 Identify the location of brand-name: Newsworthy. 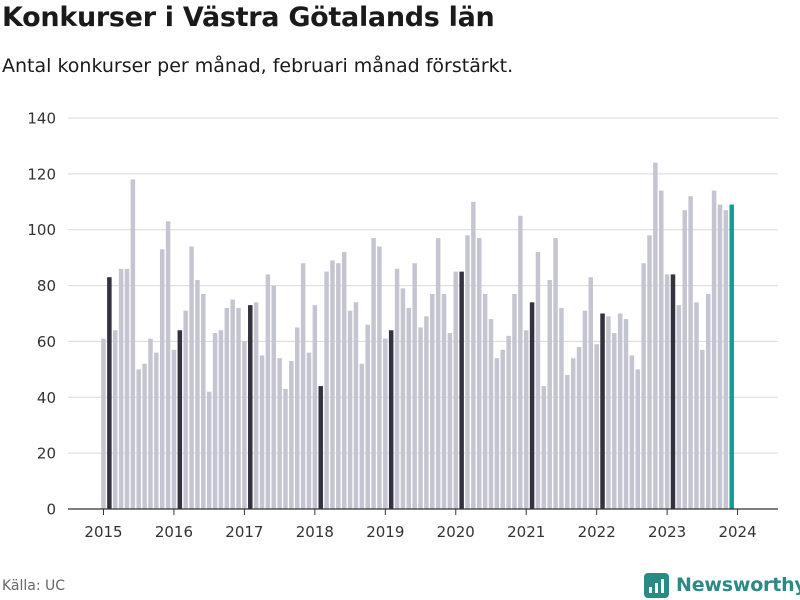
(738, 585).